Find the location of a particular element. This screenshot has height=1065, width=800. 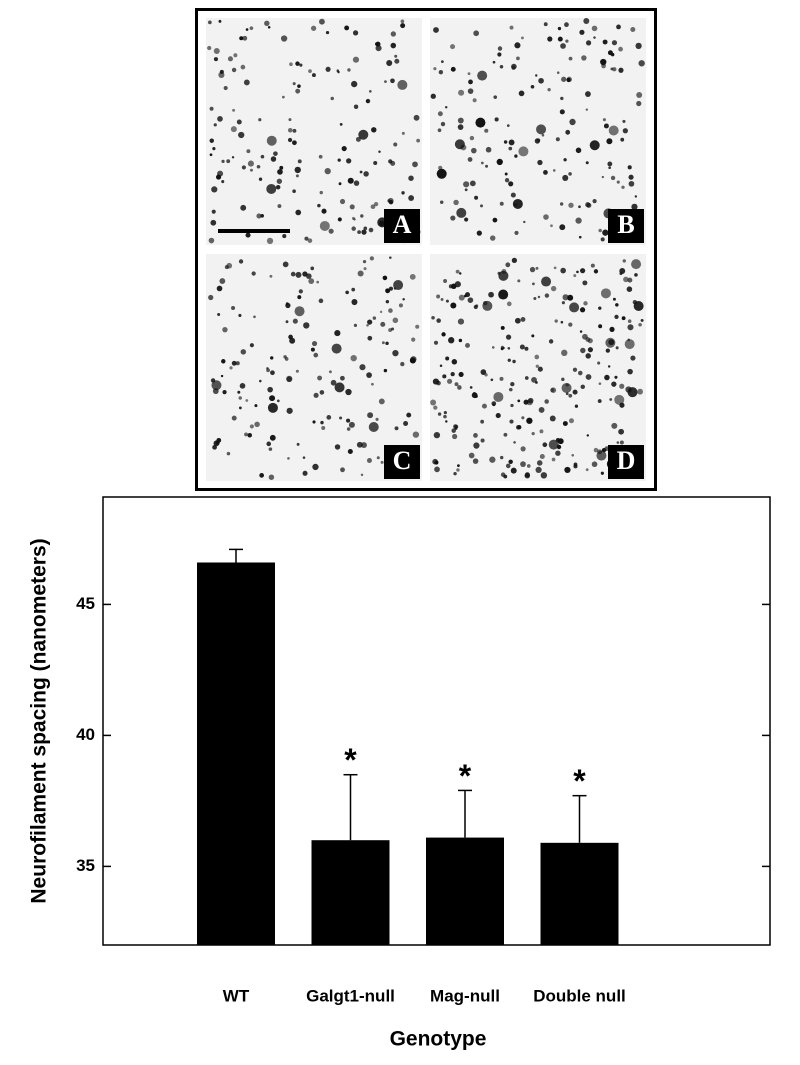

x-tick-label: WT is located at coordinates (236, 995).